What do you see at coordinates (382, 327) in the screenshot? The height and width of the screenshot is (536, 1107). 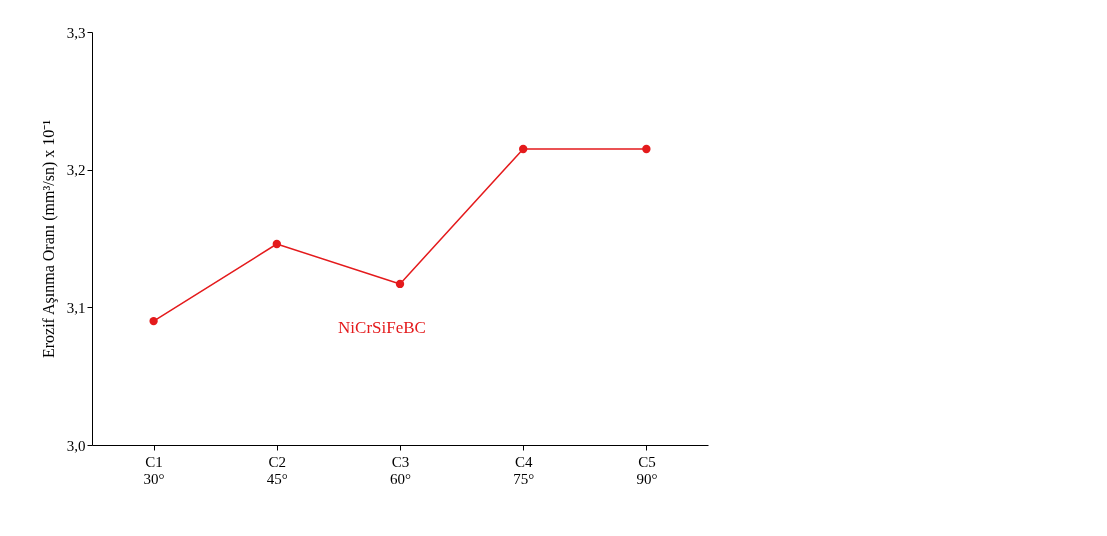 I see `text: NiCrSiFeBC` at bounding box center [382, 327].